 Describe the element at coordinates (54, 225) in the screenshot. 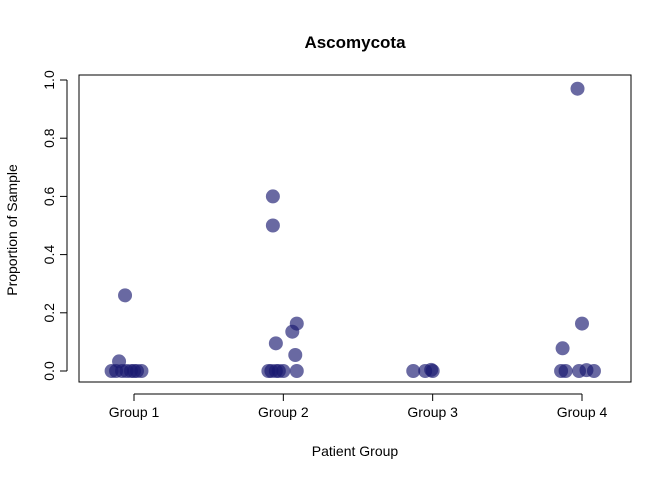

I see `y-axis: 0.0 0.2 0.4 0.6 0.8 1.0` at that location.